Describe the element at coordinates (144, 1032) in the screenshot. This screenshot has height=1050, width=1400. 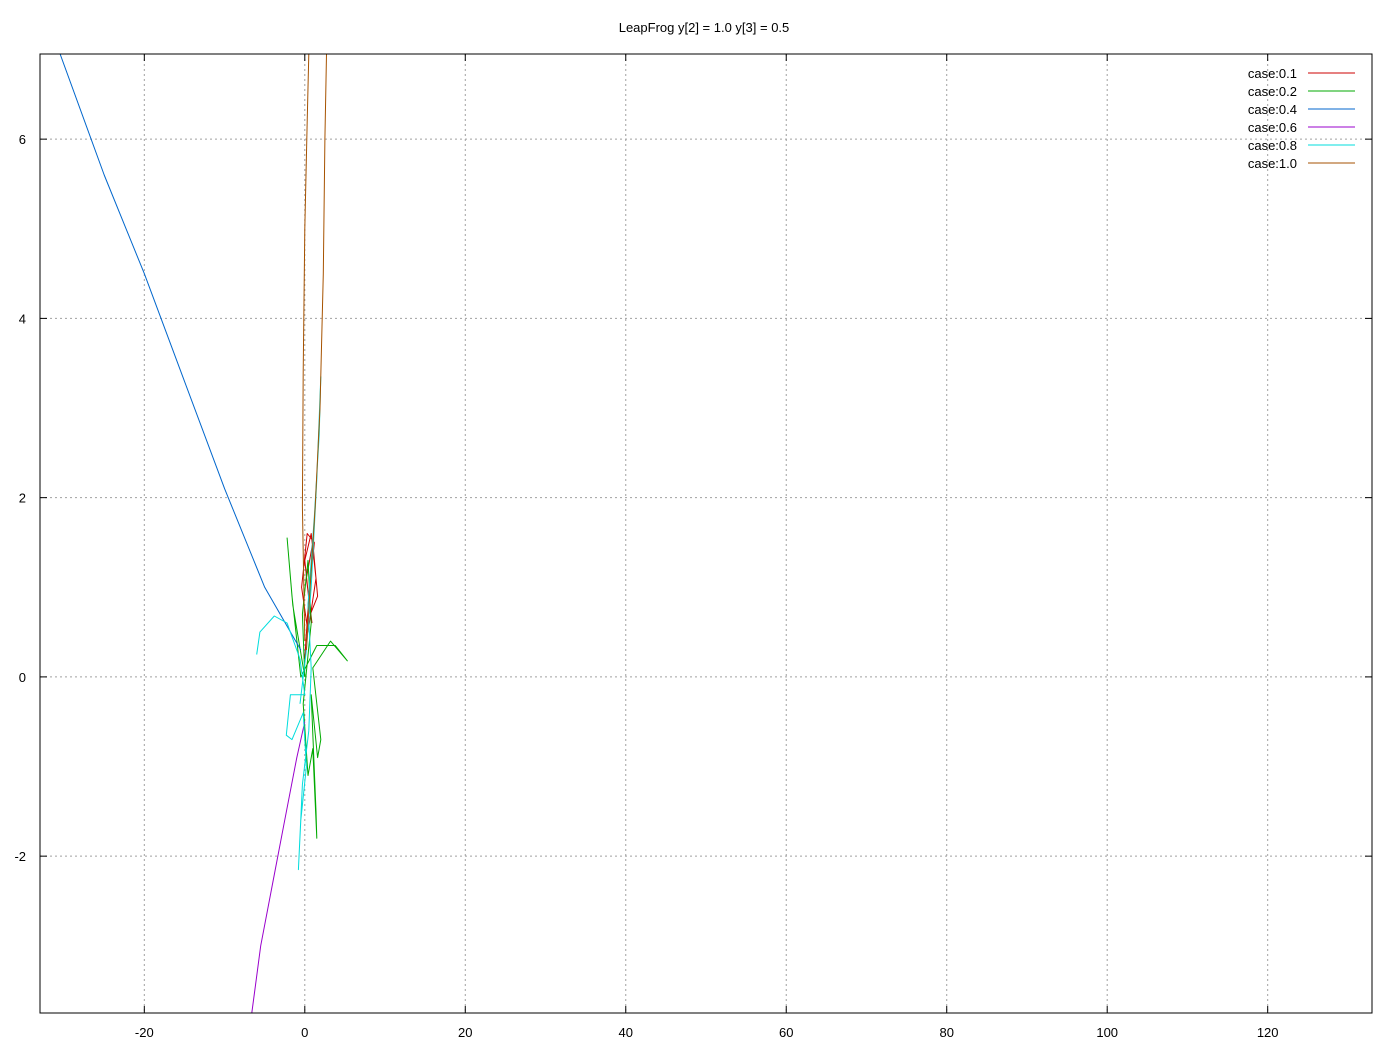
I see `x-tick-label: -20` at that location.